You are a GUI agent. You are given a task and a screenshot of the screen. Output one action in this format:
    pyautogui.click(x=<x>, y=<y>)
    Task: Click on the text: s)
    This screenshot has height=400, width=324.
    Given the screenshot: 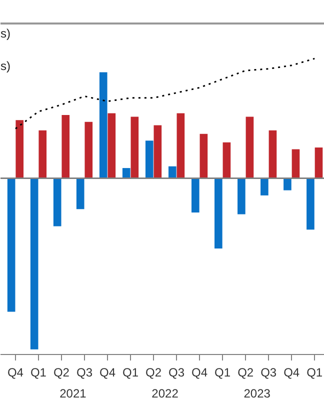 What is the action you would take?
    pyautogui.click(x=5, y=33)
    